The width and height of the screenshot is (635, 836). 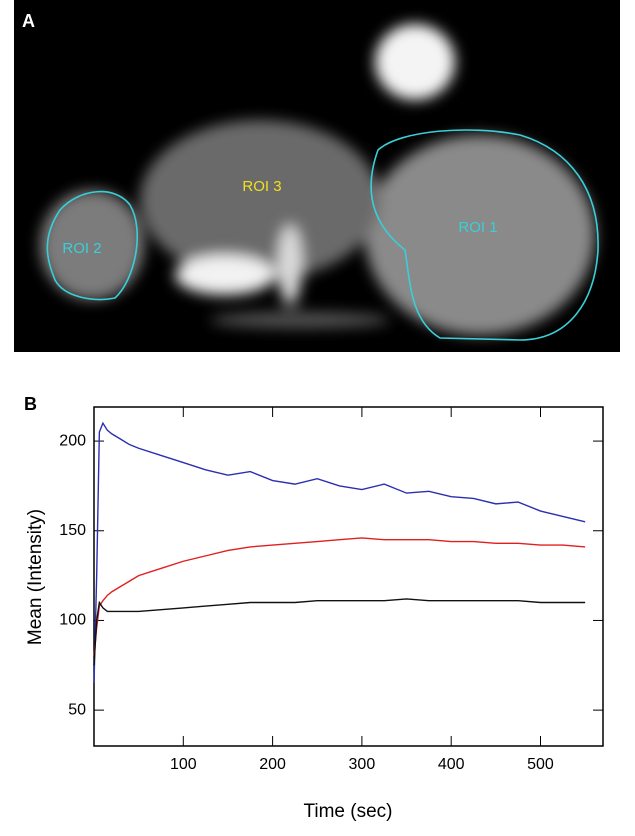 What do you see at coordinates (28, 21) in the screenshot?
I see `panel-label: A` at bounding box center [28, 21].